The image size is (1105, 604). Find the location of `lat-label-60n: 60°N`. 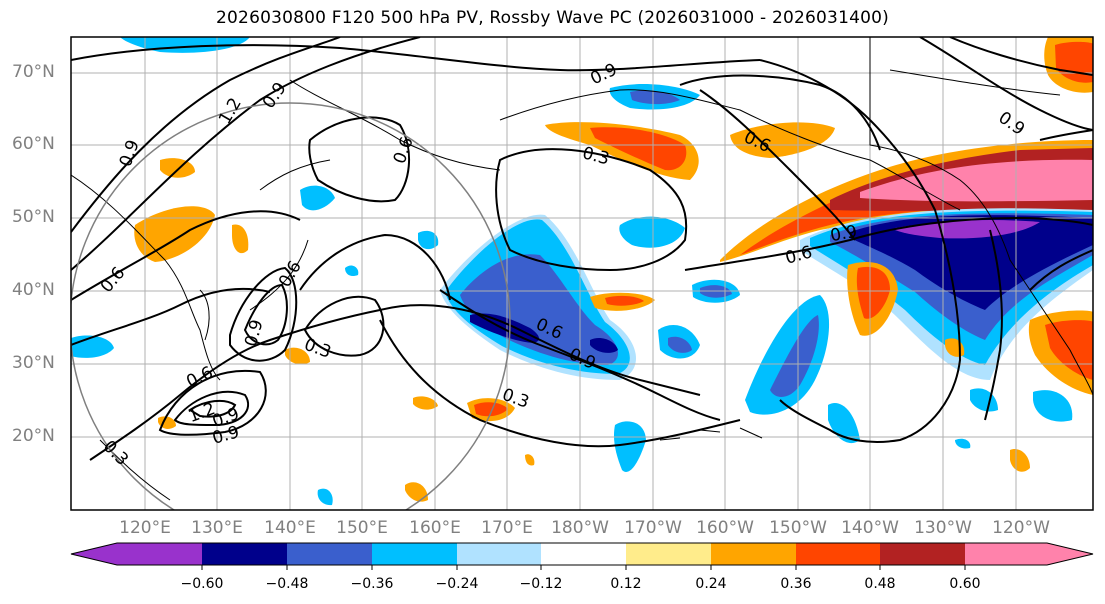

lat-label-60n: 60°N is located at coordinates (33, 144).